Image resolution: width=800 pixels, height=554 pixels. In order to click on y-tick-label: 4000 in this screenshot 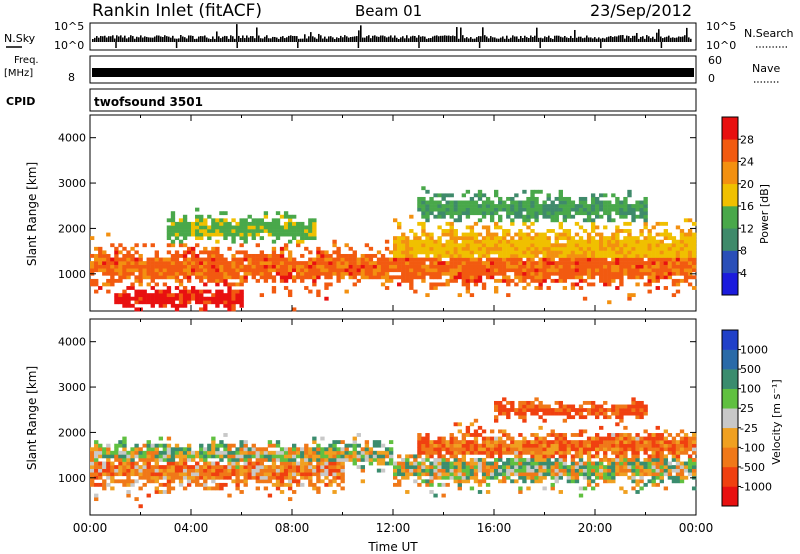, I will do `click(72, 138)`.